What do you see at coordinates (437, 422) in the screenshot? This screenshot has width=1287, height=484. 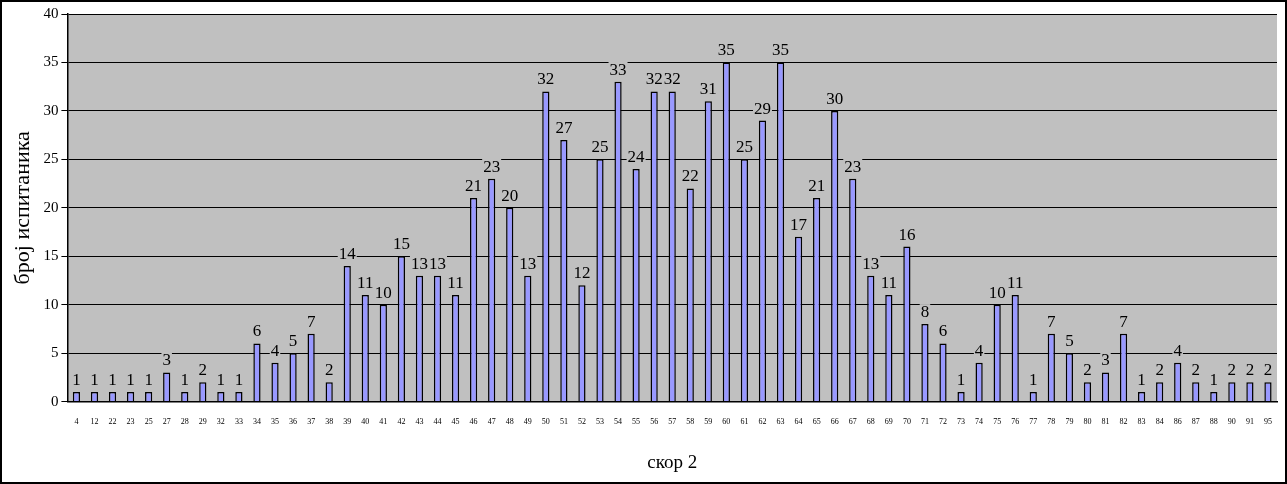 I see `x-tick-label: 44` at bounding box center [437, 422].